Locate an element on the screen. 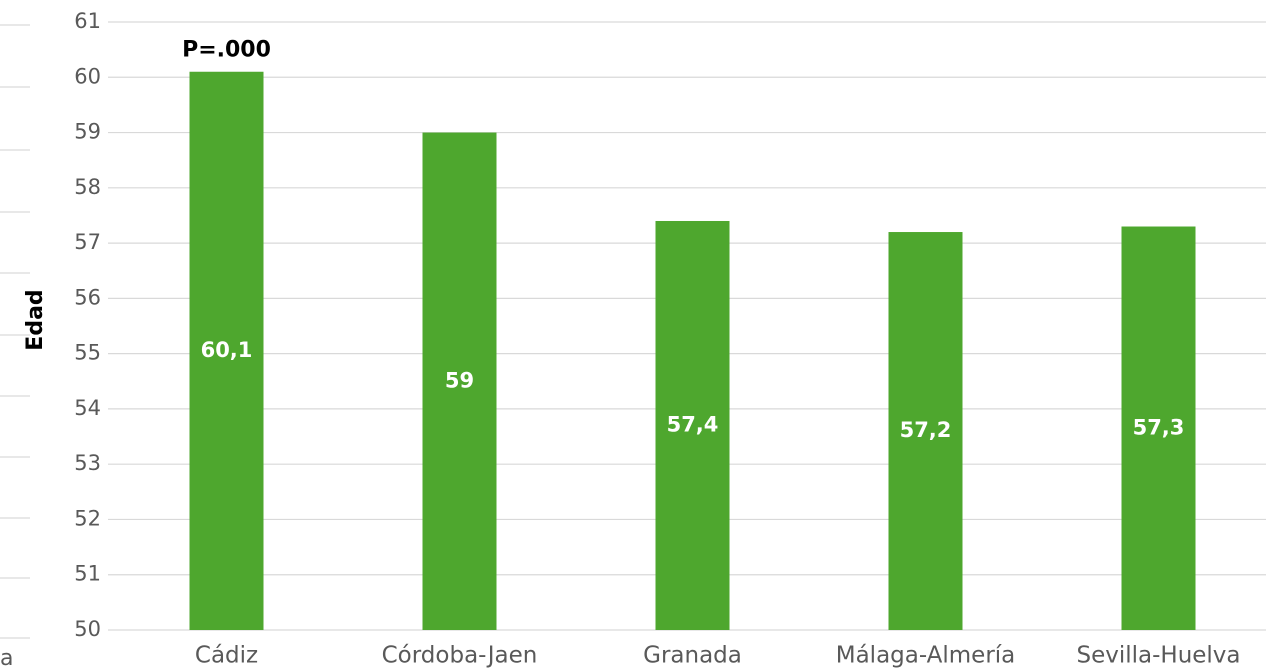  y-tick-label: 51 is located at coordinates (87, 574).